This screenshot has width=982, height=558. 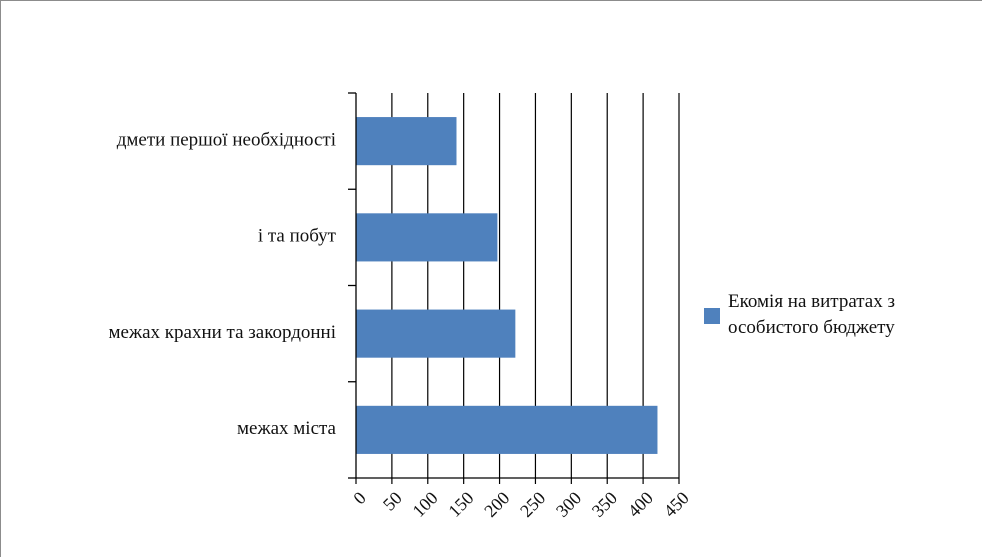 I want to click on legend-swatch, so click(x=712, y=316).